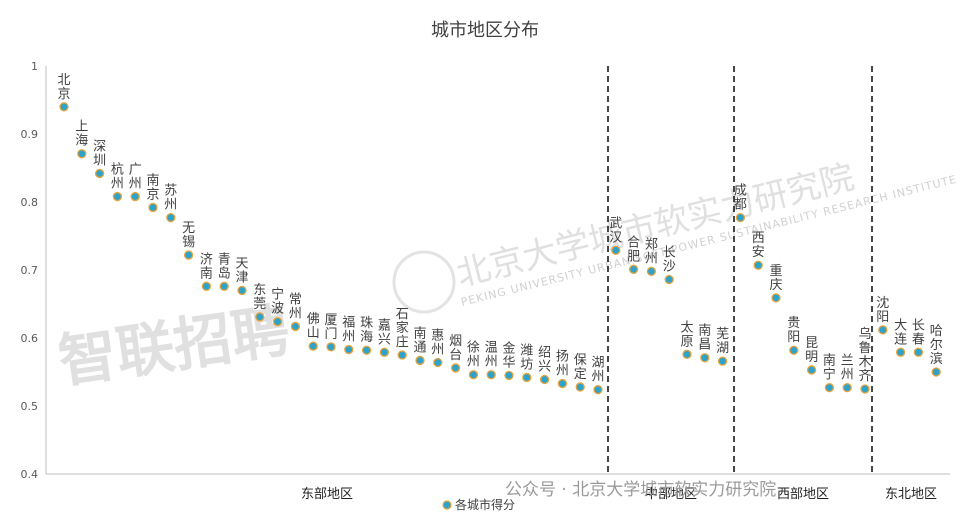 The height and width of the screenshot is (525, 970). I want to click on region-label: 东部地区, so click(327, 494).